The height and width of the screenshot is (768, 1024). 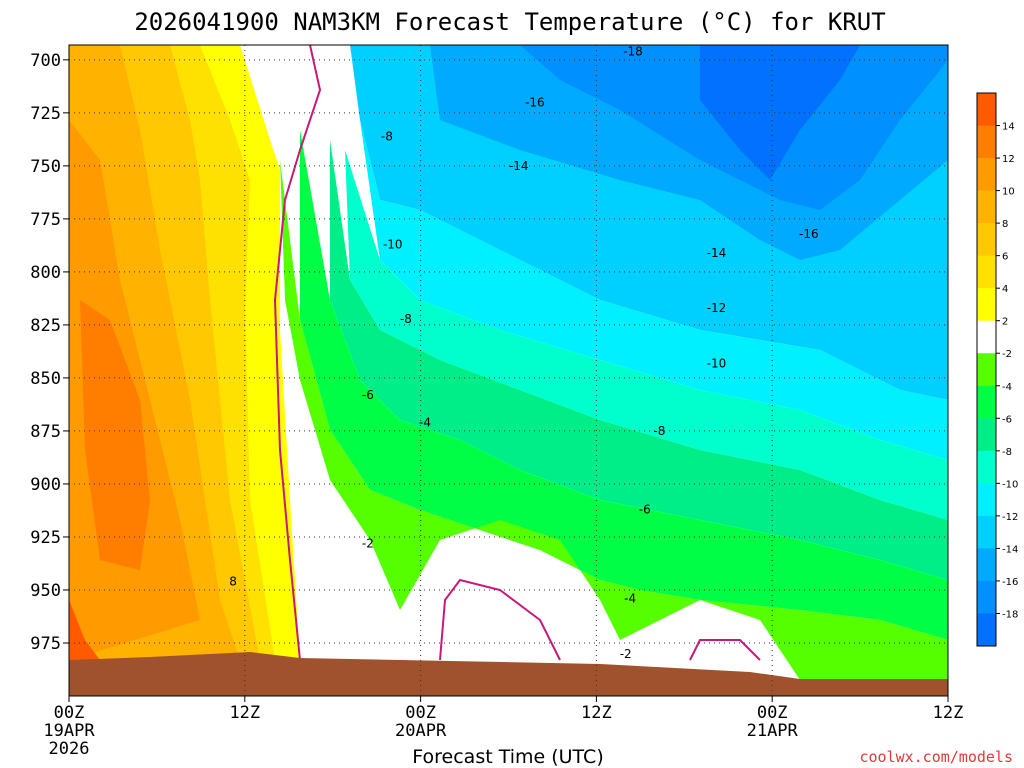 What do you see at coordinates (1007, 354) in the screenshot?
I see `colorbar-label: -2` at bounding box center [1007, 354].